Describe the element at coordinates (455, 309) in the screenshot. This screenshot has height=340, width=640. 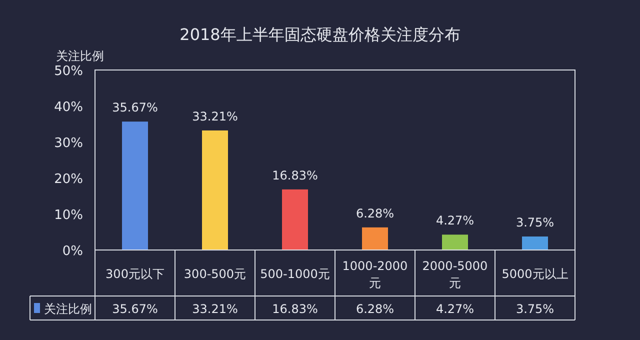
I see `data-label: 4.27%` at that location.